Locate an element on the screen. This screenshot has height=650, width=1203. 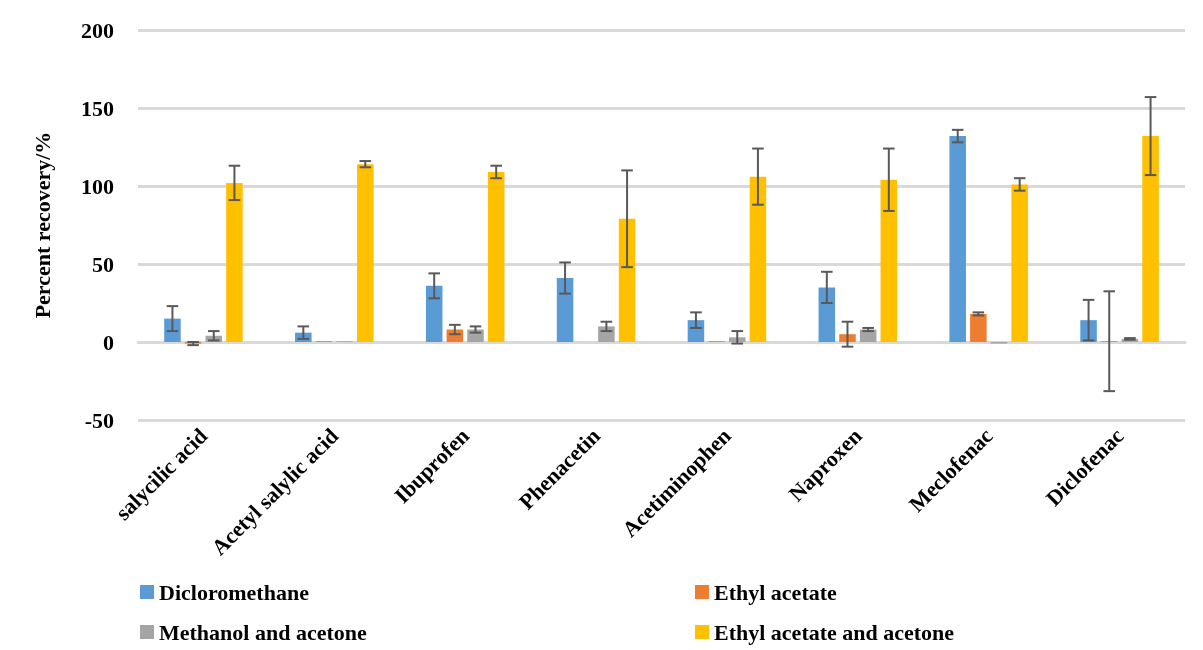
y-tick-label: 0 is located at coordinates (108, 342).